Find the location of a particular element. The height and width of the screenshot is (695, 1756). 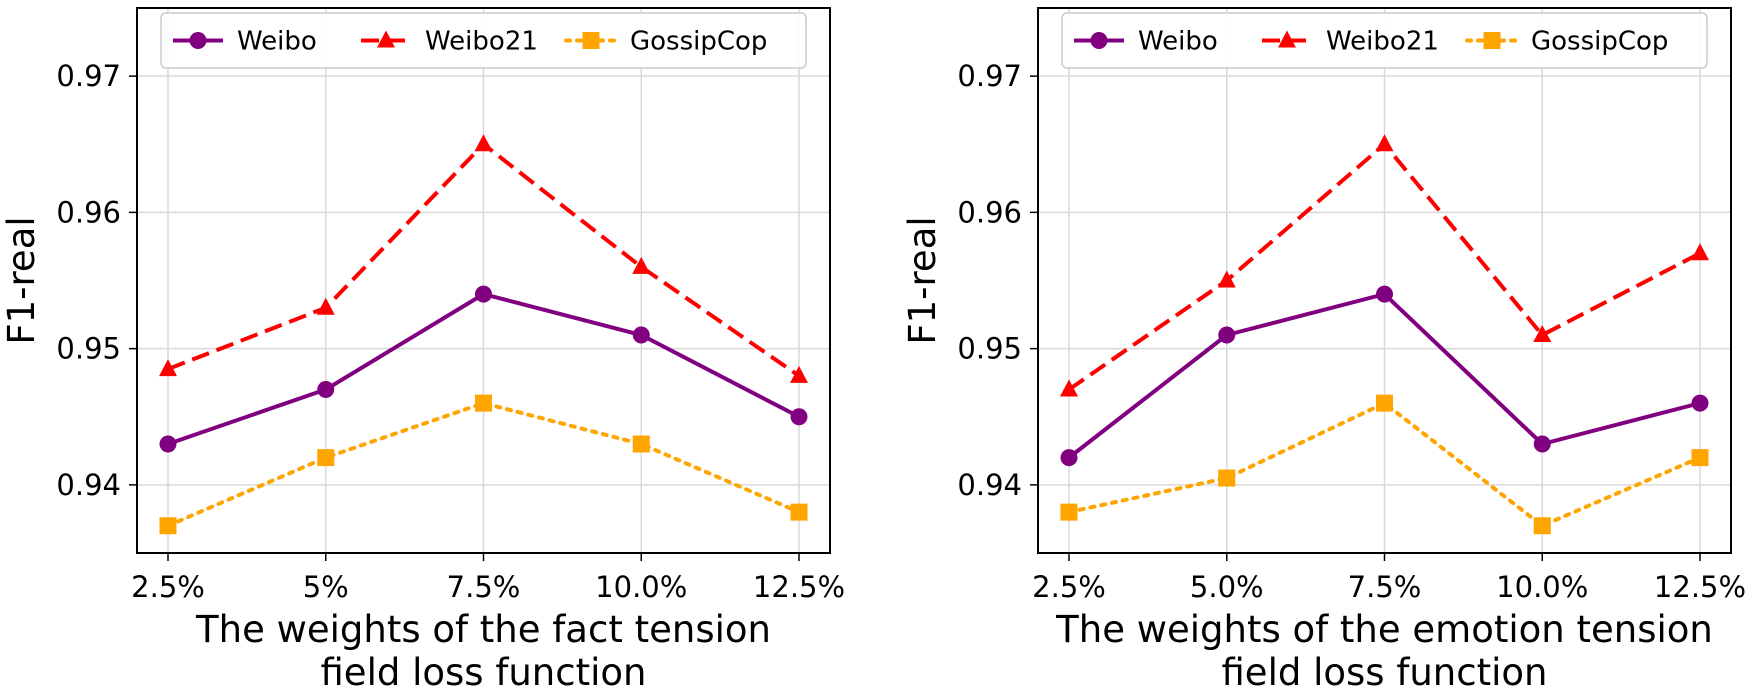

x-axis-title-line: The weights of the emotion tension is located at coordinates (1384, 629).